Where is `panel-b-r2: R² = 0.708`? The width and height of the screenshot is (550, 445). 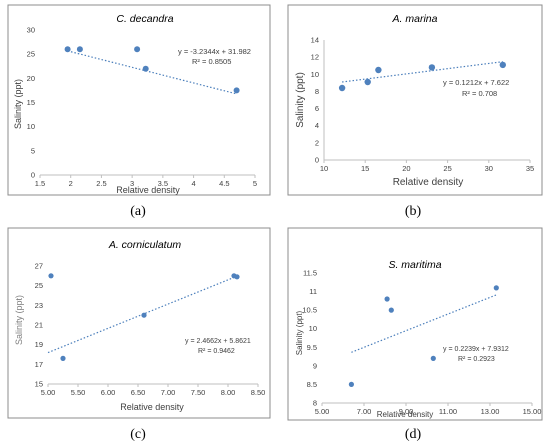 panel-b-r2: R² = 0.708 is located at coordinates (479, 93).